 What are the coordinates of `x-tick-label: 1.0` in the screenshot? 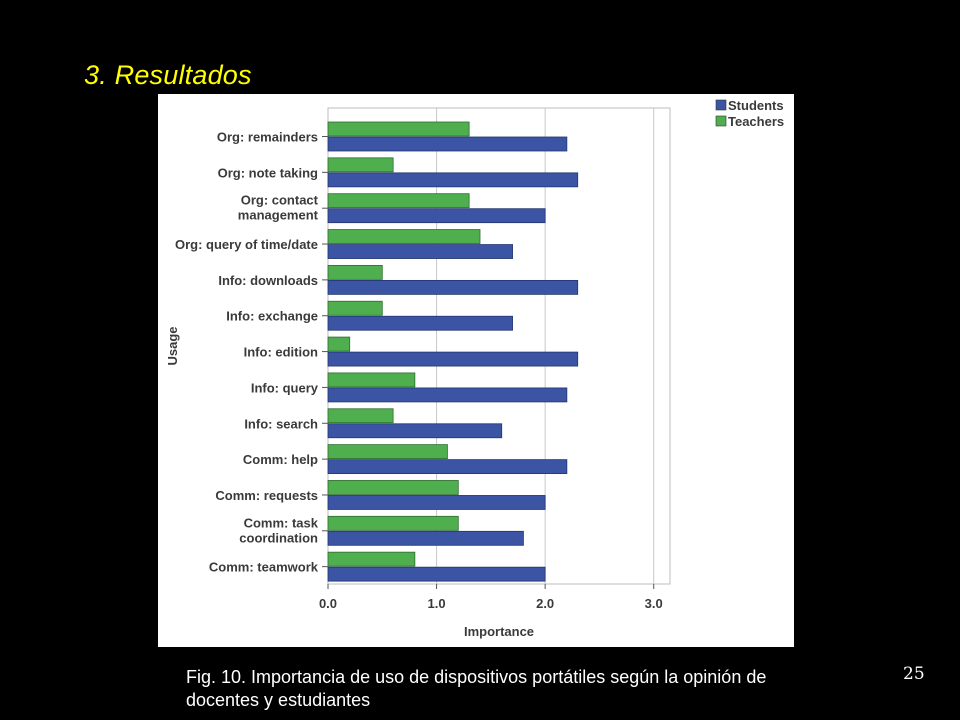 It's located at (437, 603).